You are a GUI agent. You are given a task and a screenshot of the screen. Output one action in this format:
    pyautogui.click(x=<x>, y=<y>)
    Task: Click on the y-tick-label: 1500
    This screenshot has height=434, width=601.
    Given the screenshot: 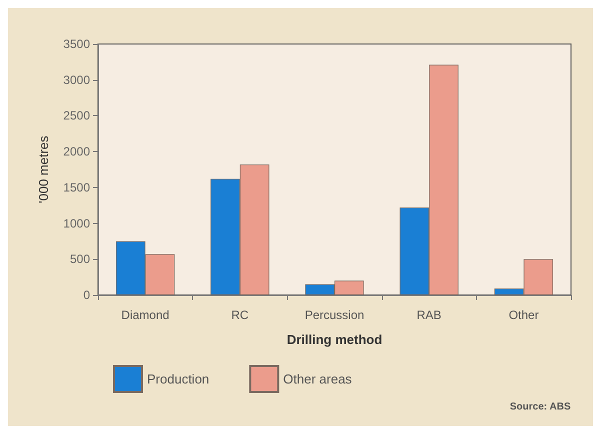 What is the action you would take?
    pyautogui.click(x=76, y=187)
    